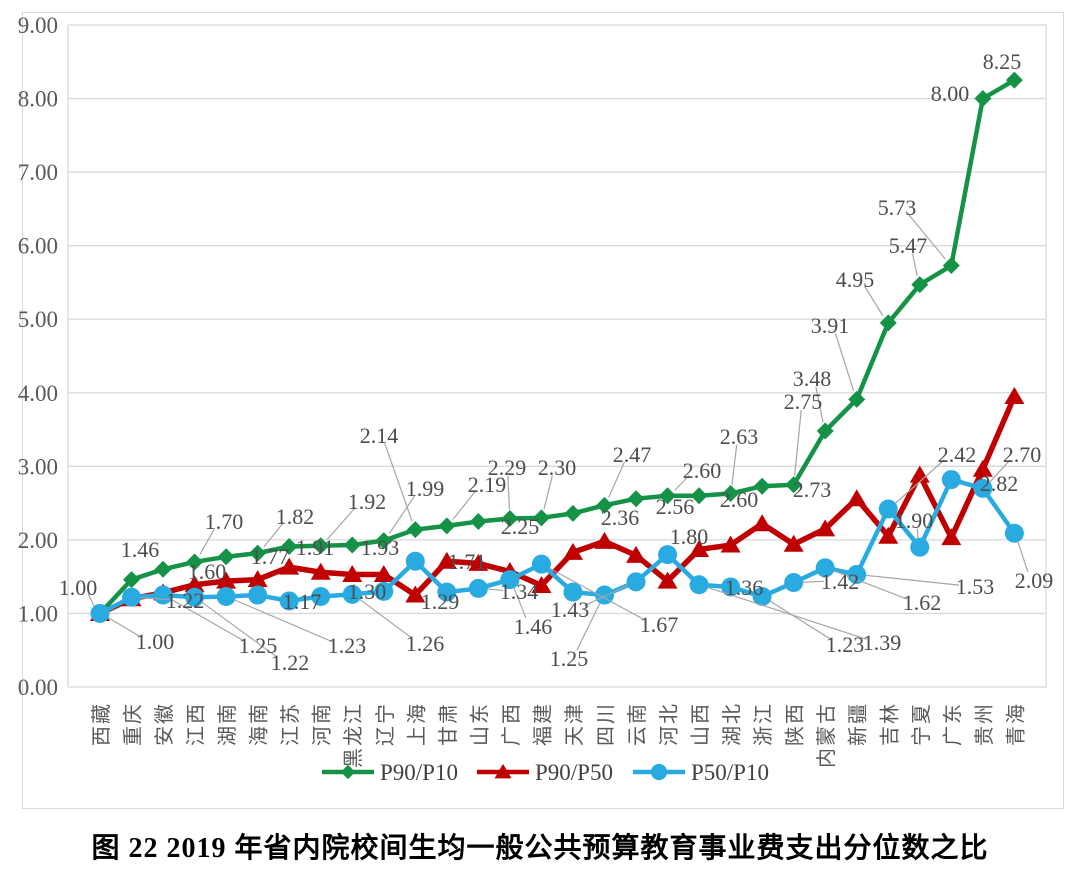 The width and height of the screenshot is (1080, 877). I want to click on data-label: 1.25, so click(569, 658).